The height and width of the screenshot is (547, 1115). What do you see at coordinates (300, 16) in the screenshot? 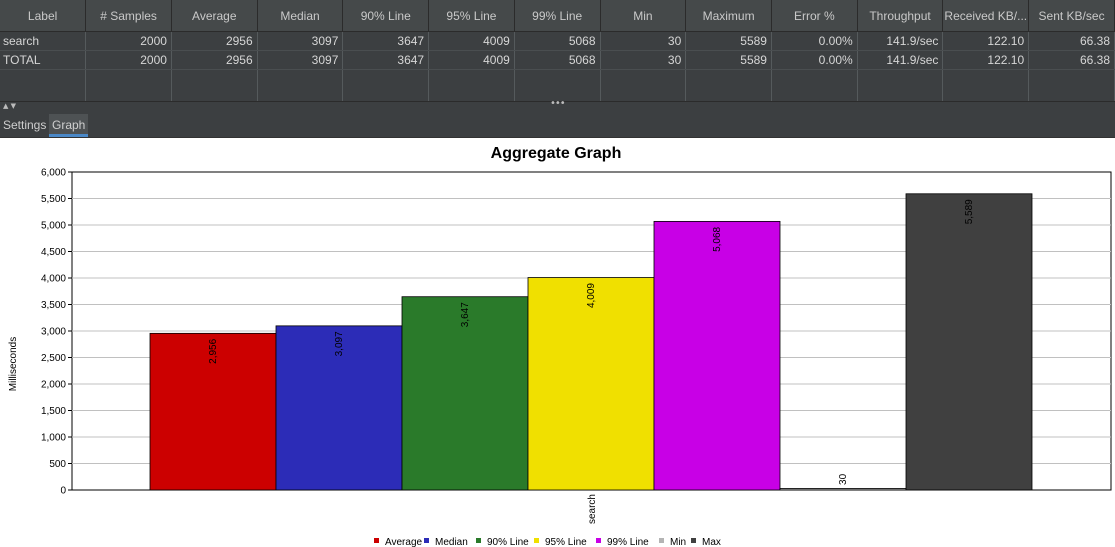
I see `column-header: Median` at bounding box center [300, 16].